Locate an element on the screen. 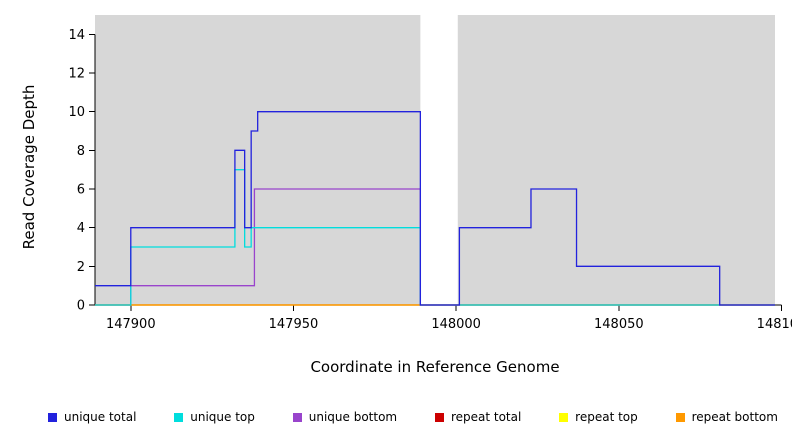  legend-label: unique bottom is located at coordinates (353, 417).